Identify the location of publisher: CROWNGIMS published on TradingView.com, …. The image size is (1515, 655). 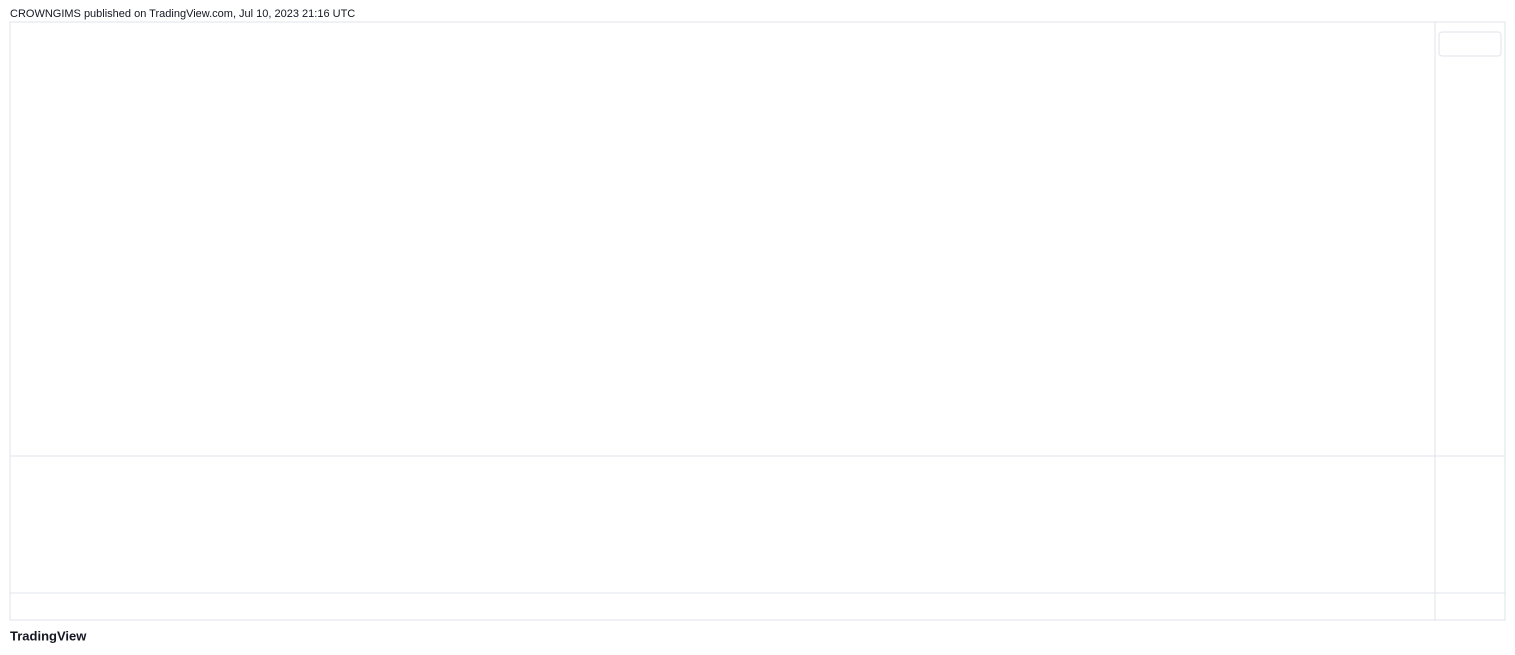
(182, 14).